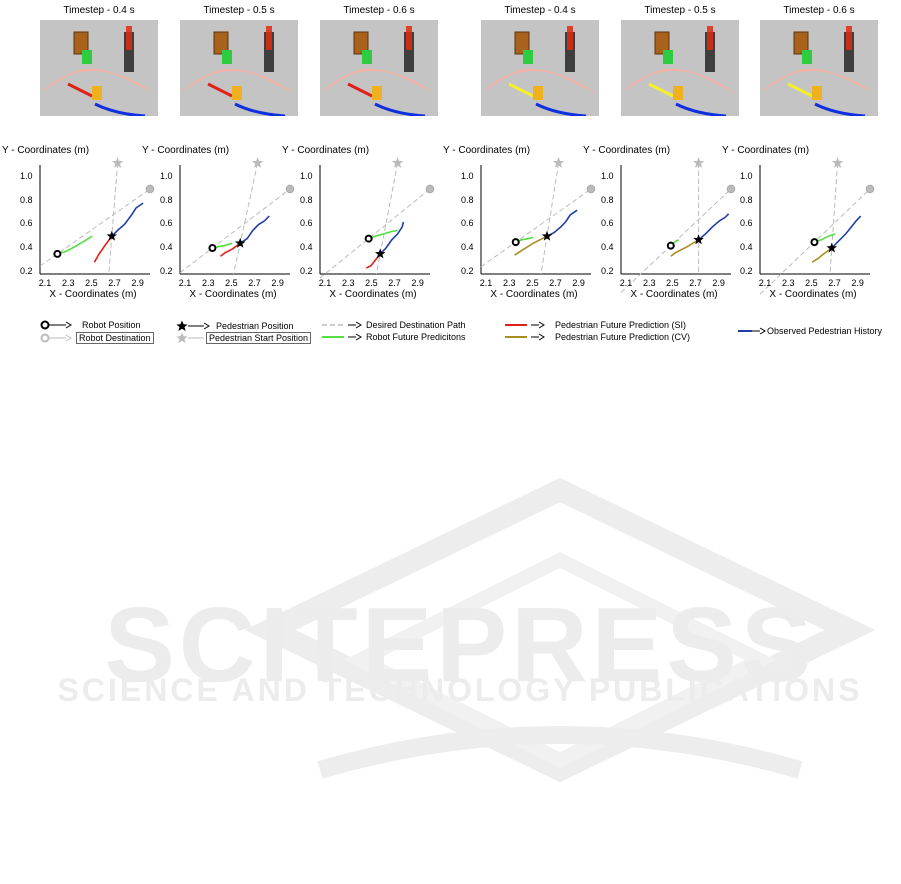 Image resolution: width=901 pixels, height=884 pixels. I want to click on panel-3-ytick-1: 0.2, so click(306, 270).